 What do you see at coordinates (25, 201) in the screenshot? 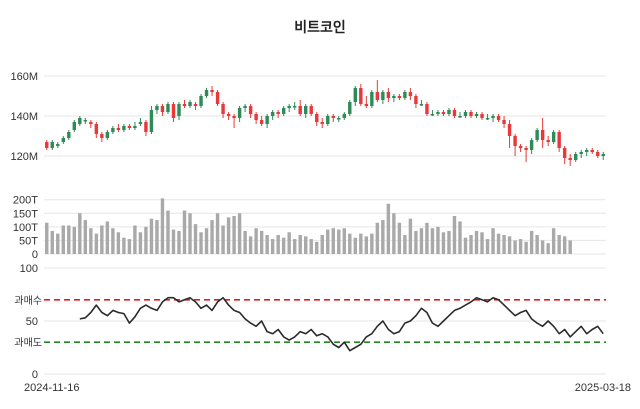
I see `volume-tick-label: 200T` at bounding box center [25, 201].